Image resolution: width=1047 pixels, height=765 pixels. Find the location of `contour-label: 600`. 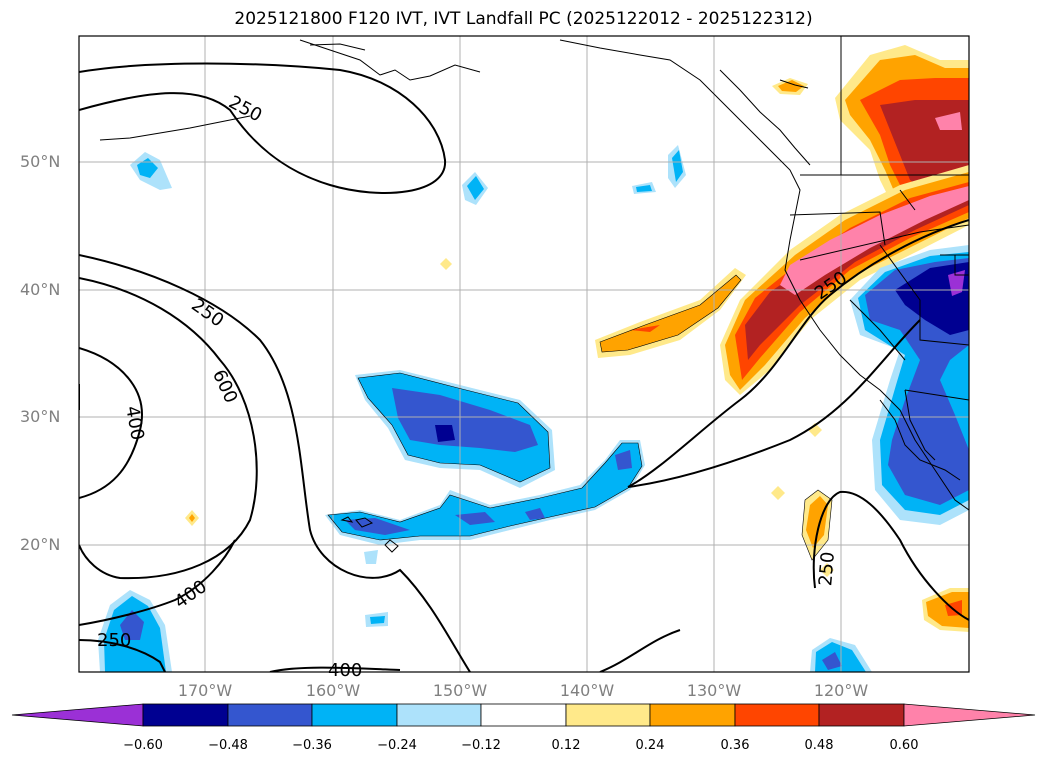

contour-label: 600 is located at coordinates (225, 386).